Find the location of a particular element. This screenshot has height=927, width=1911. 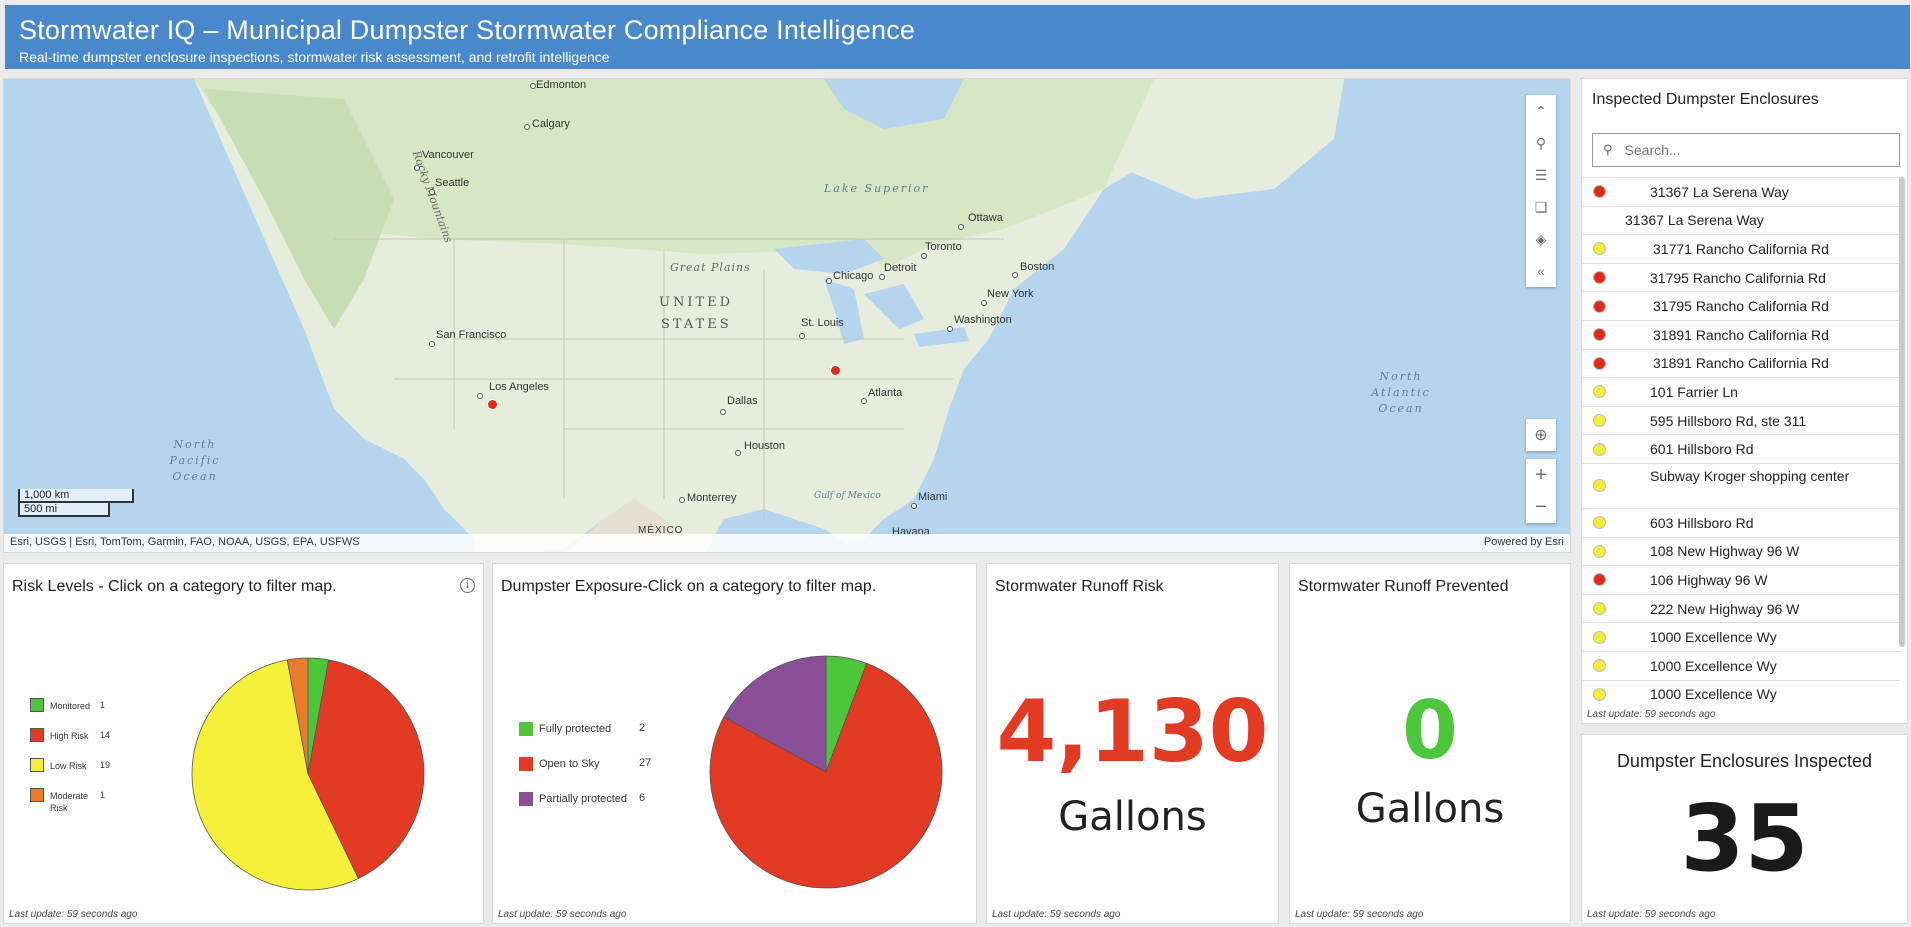

city-label-dallas: Dallas is located at coordinates (742, 401).